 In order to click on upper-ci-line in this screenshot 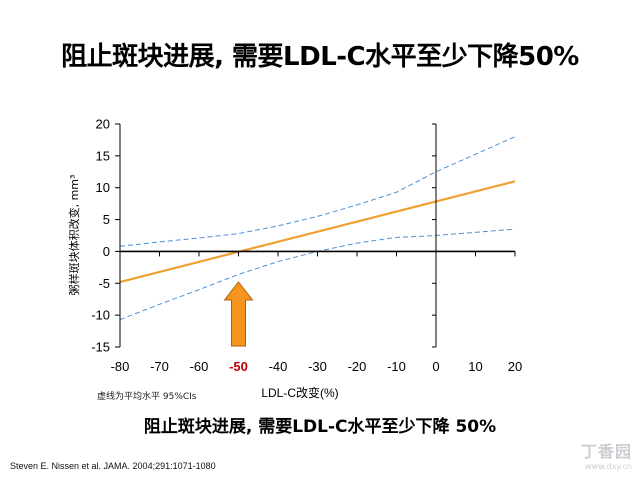, I will do `click(317, 191)`.